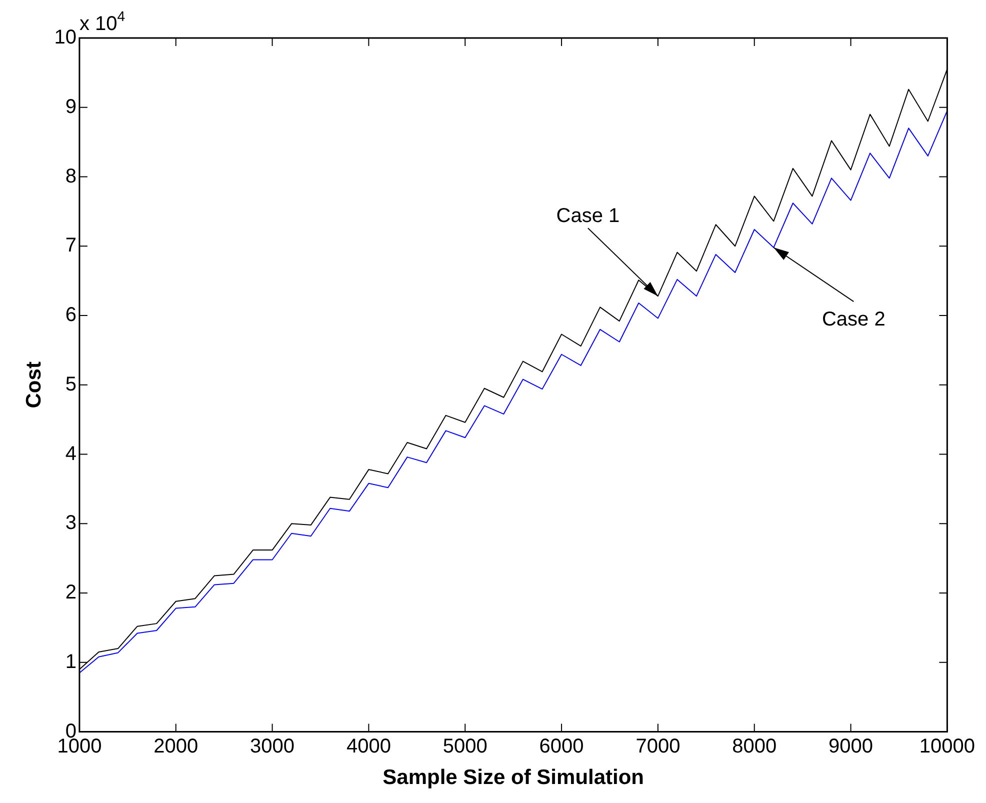 This screenshot has width=986, height=803. Describe the element at coordinates (368, 746) in the screenshot. I see `x-tick-label: 4000` at that location.